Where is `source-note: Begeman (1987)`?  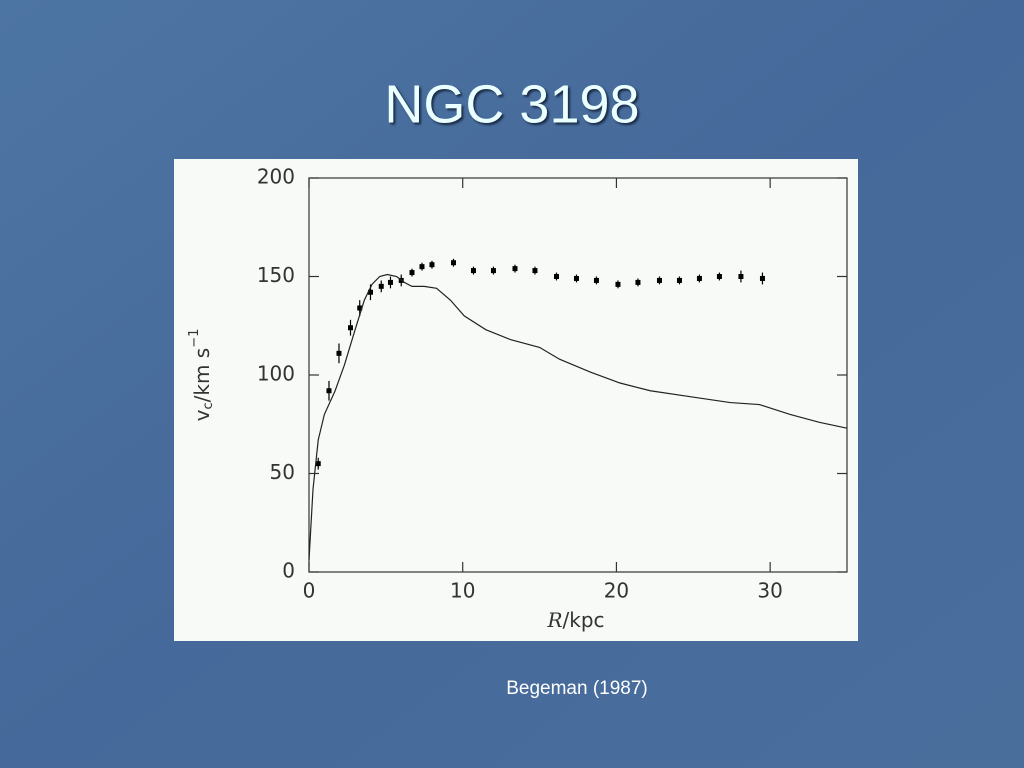
source-note: Begeman (1987) is located at coordinates (577, 688).